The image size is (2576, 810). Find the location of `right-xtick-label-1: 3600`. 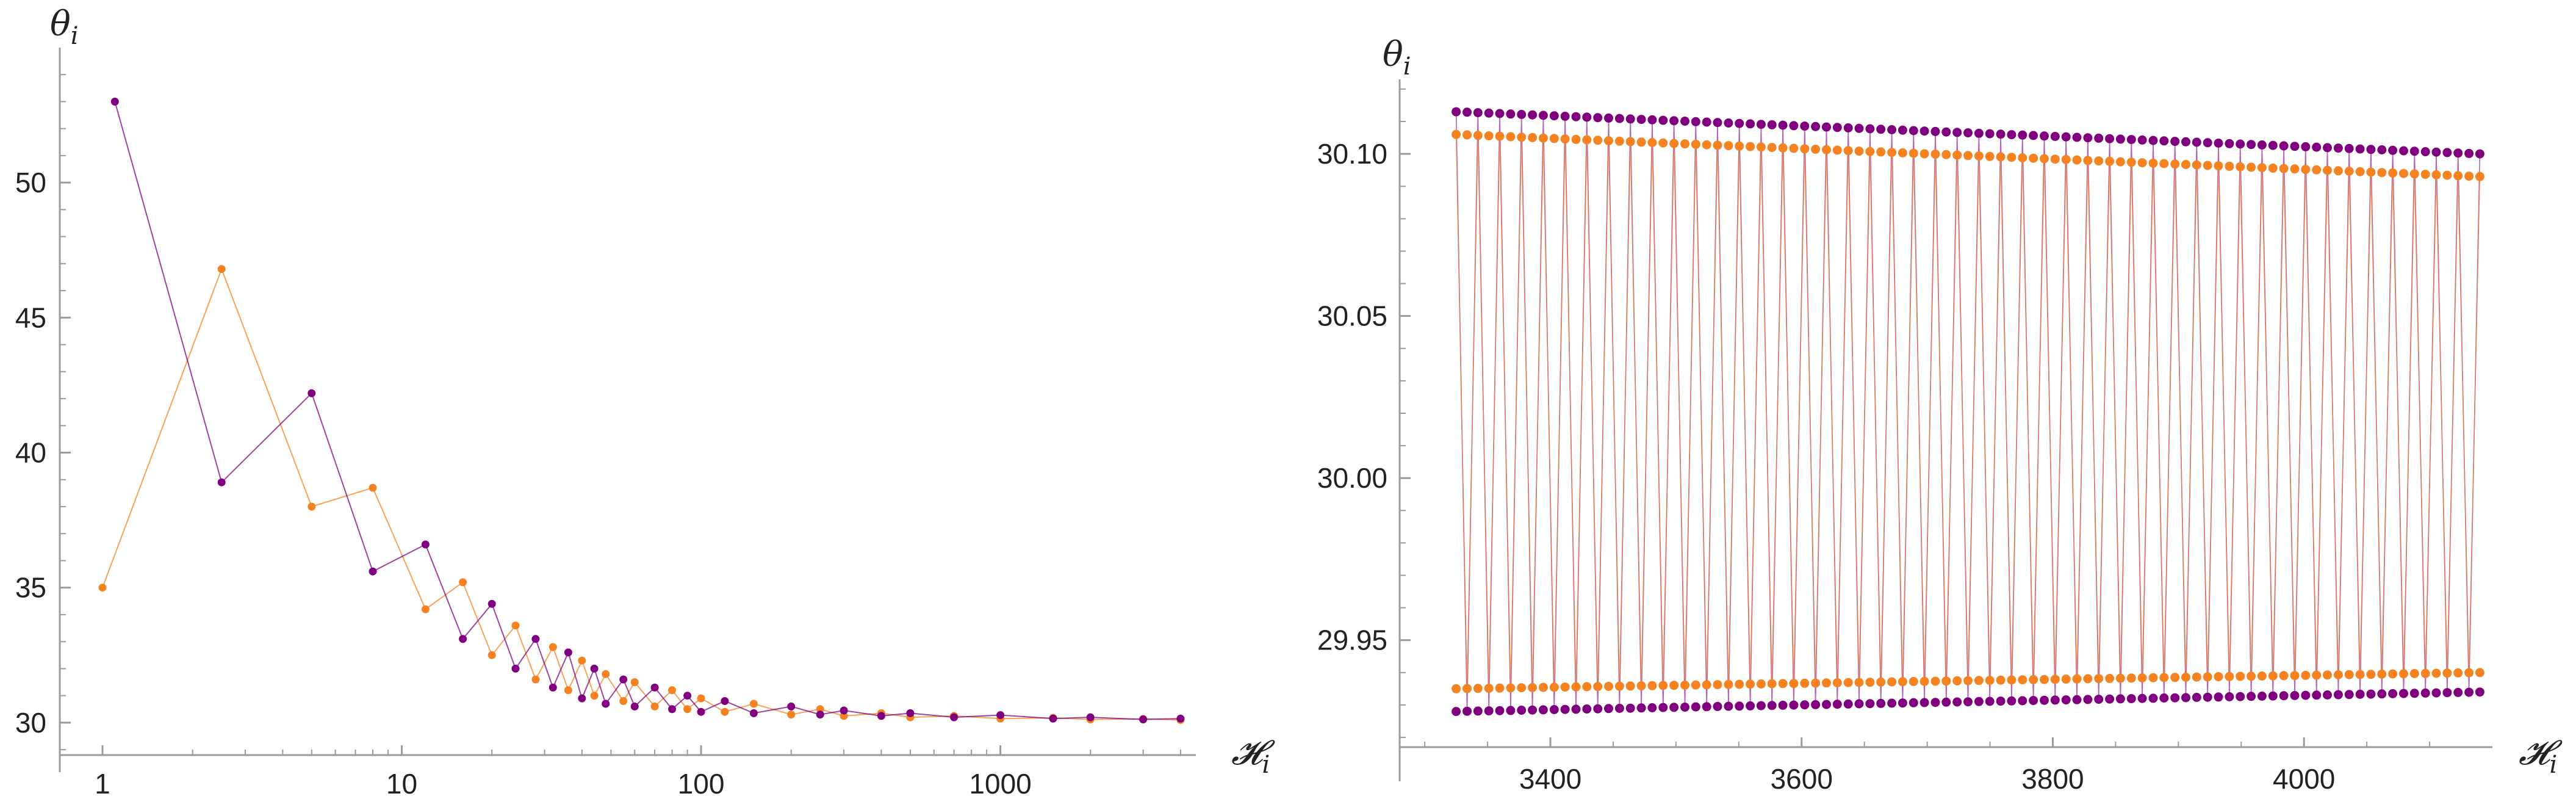

right-xtick-label-1: 3600 is located at coordinates (1802, 779).